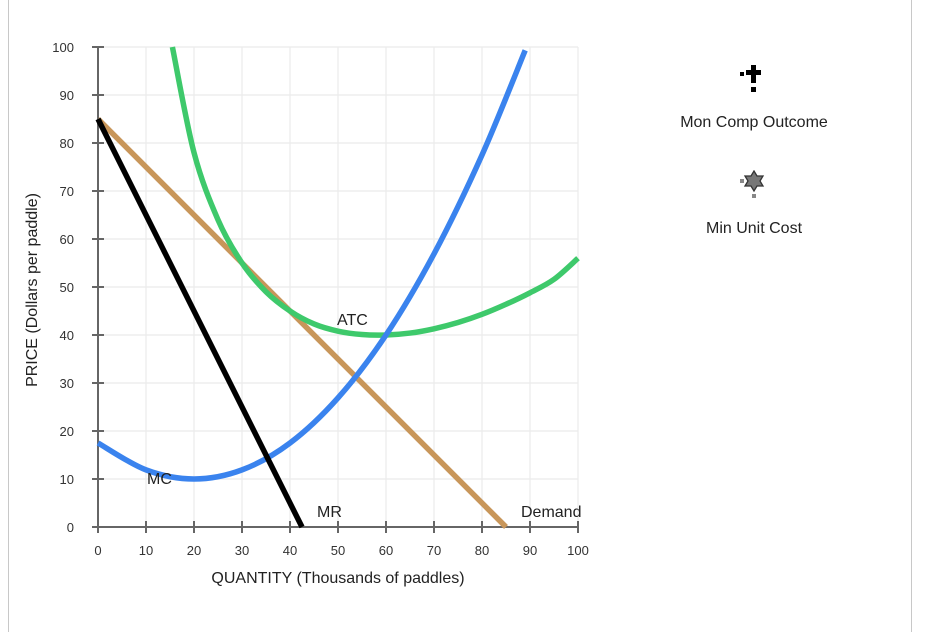  Describe the element at coordinates (290, 550) in the screenshot. I see `x-tick-label: 40` at that location.